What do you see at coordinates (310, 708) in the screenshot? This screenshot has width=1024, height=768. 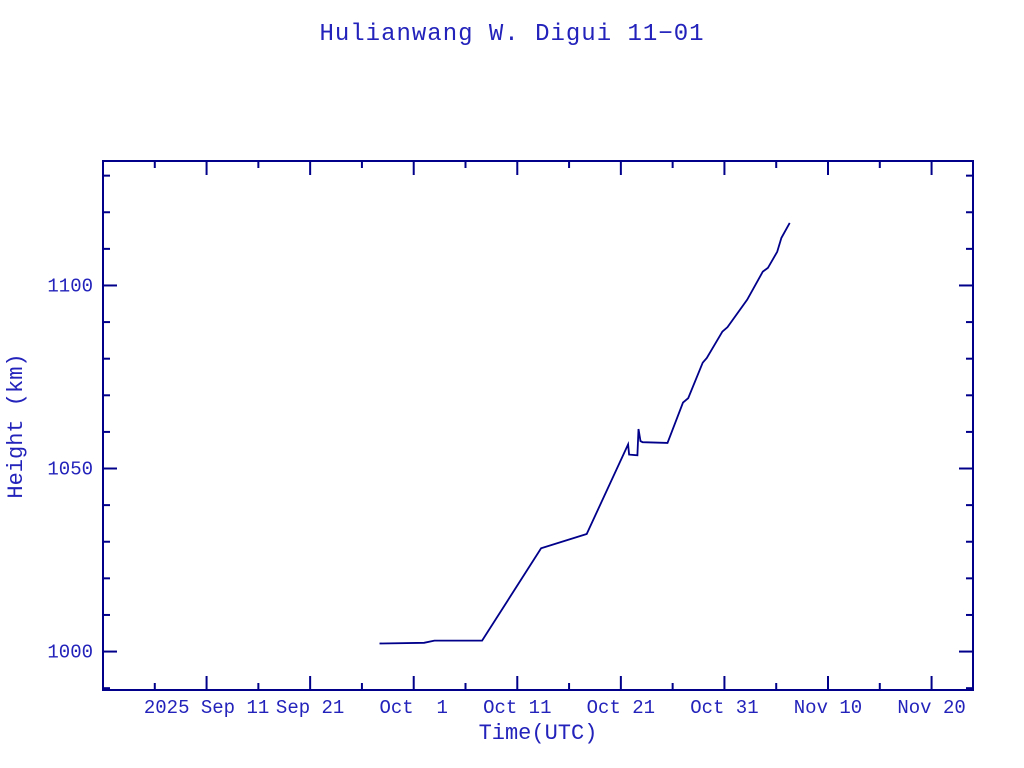 I see `x-tick-label: Sep 21` at bounding box center [310, 708].